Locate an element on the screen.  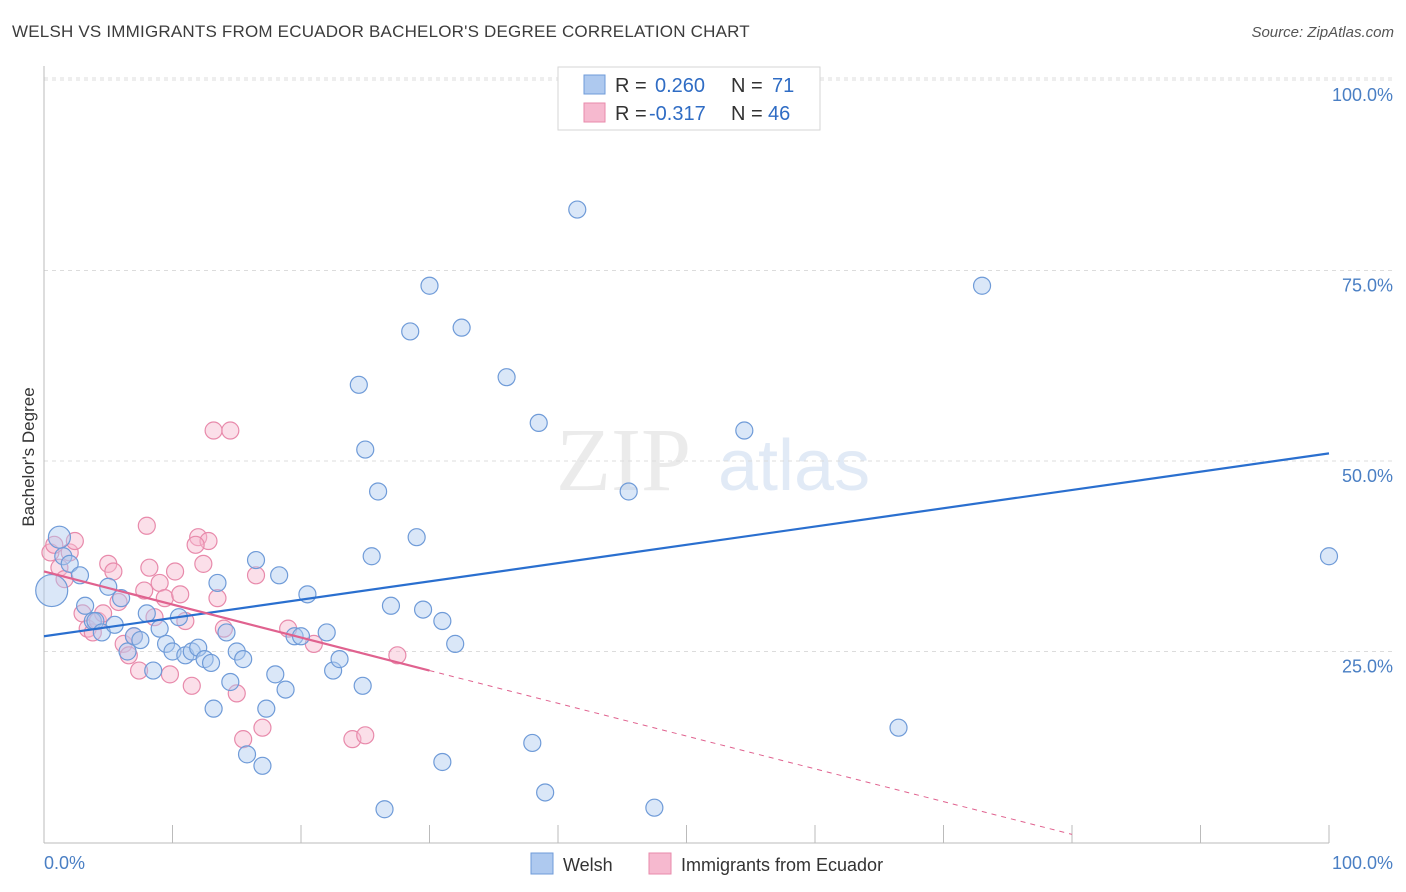
x-tick-label-max: 100.0% is located at coordinates (1362, 863).